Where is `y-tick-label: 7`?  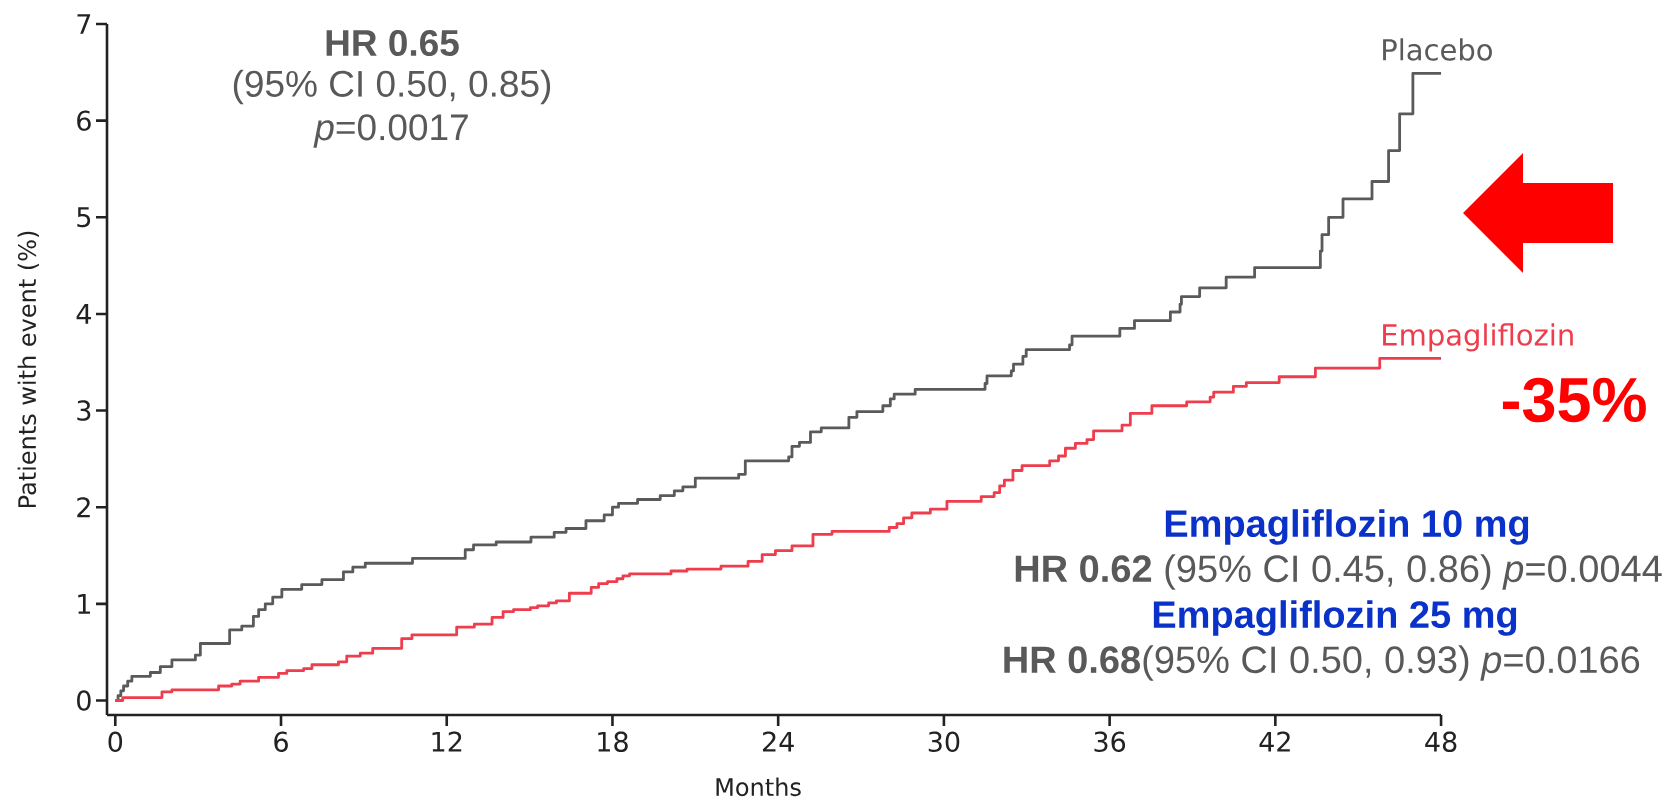
y-tick-label: 7 is located at coordinates (84, 24).